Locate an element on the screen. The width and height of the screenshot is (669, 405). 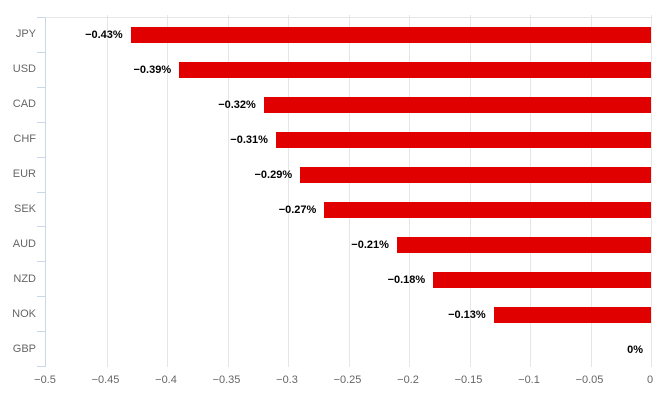
bar-row: −0.29% is located at coordinates (348, 175).